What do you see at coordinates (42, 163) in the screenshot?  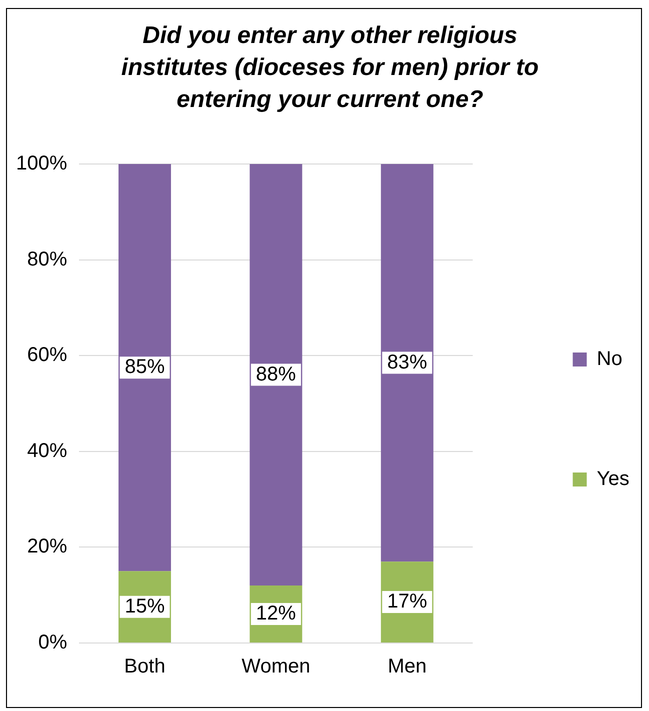 I see `y-tick-label: 100%` at bounding box center [42, 163].